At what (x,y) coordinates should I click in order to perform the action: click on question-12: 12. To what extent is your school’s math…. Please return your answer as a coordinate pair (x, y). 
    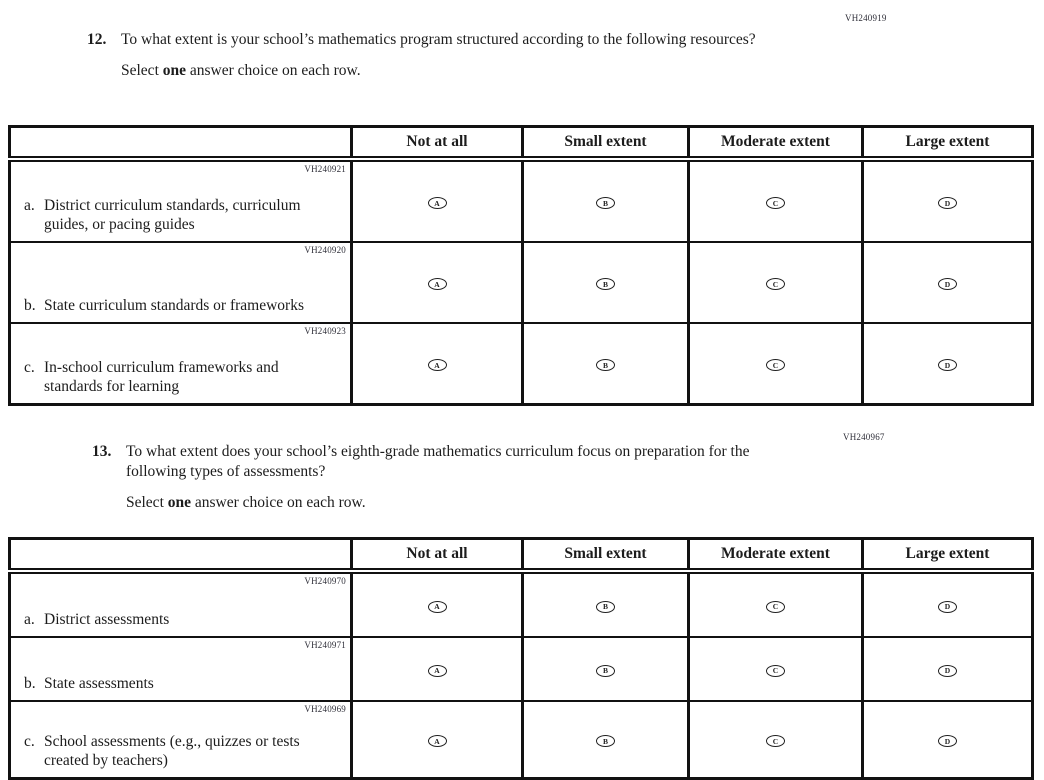
    Looking at the image, I should click on (421, 55).